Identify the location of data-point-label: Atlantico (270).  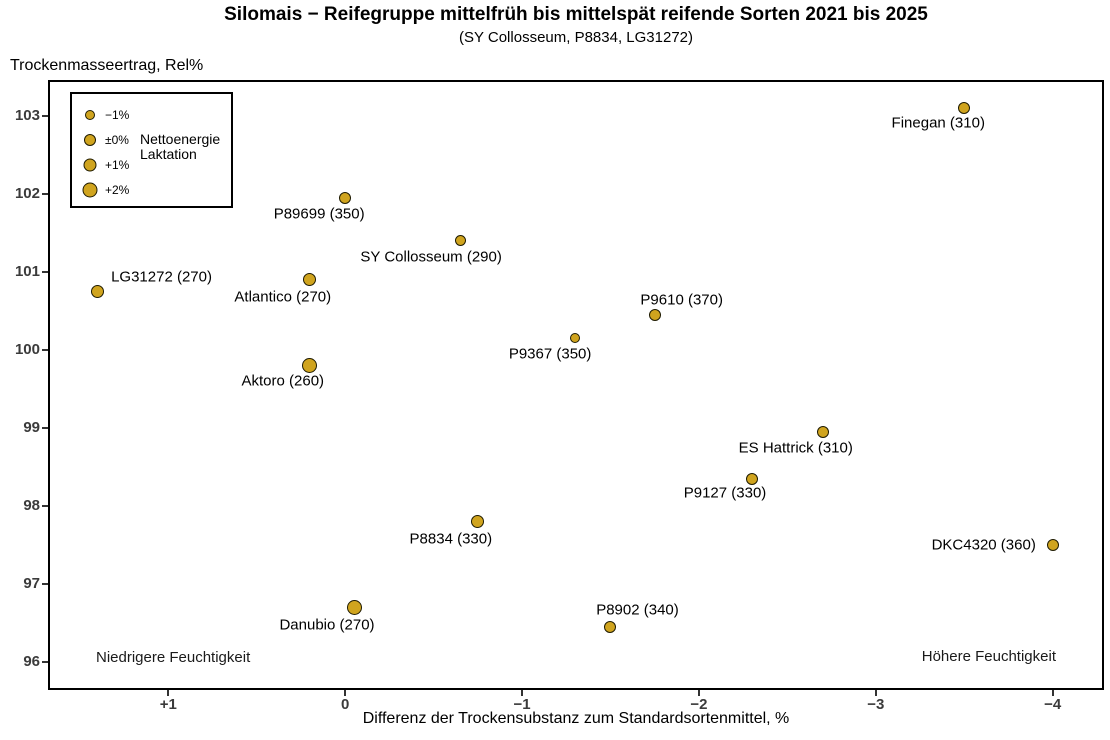
(283, 297).